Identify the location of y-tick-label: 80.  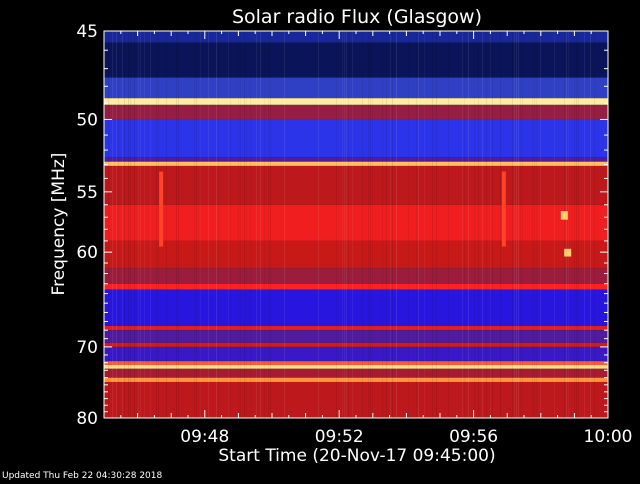
(87, 419).